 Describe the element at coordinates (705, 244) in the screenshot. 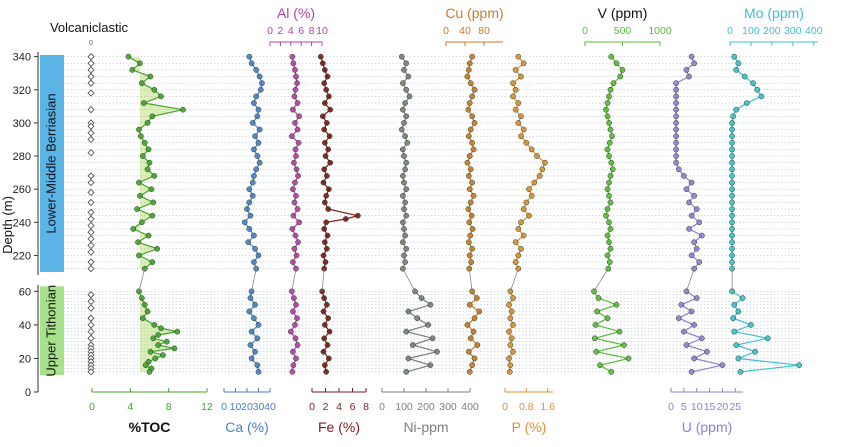

I see `u-panel: 0 5 10 15 20 25 U (ppm)` at that location.